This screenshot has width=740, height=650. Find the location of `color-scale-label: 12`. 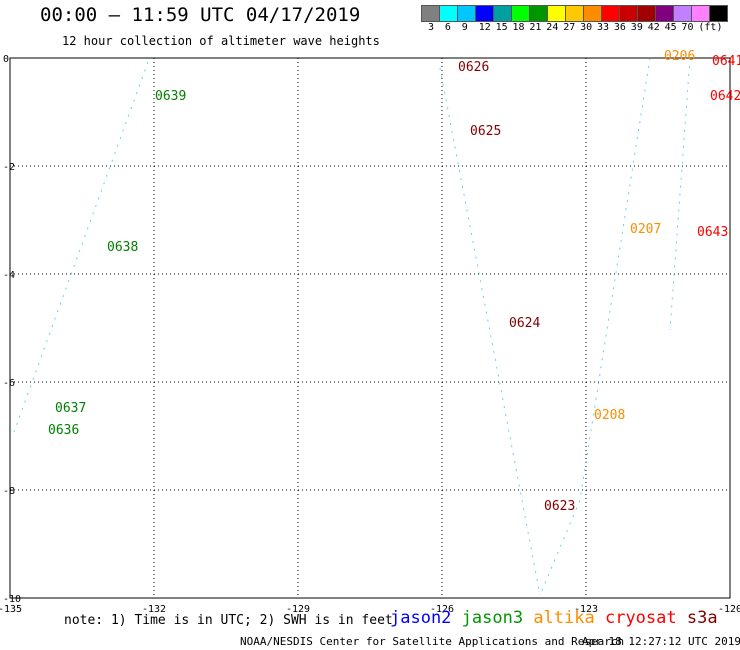

color-scale-label: 12 is located at coordinates (484, 27).